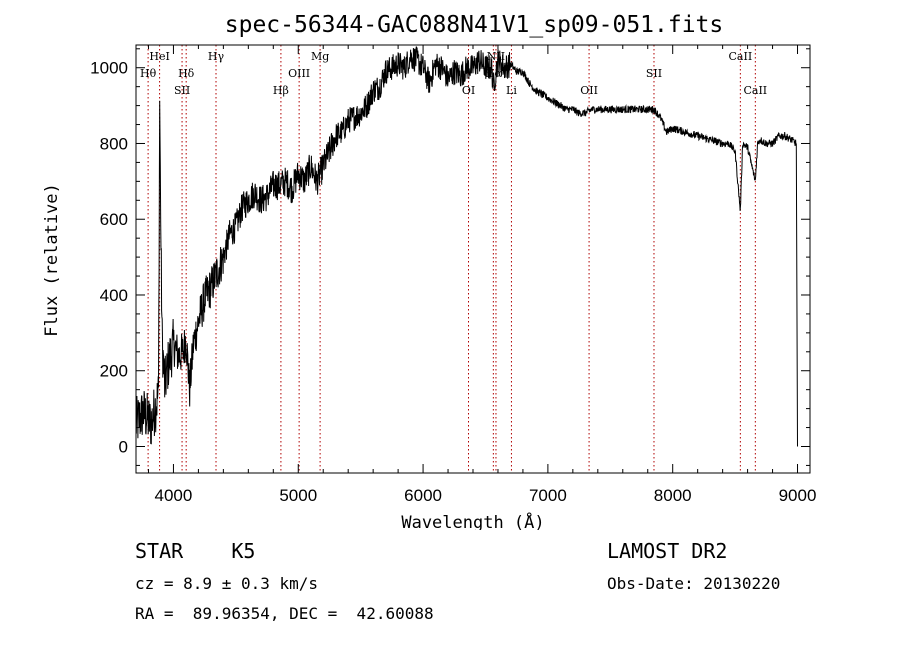 The height and width of the screenshot is (649, 900). Describe the element at coordinates (468, 90) in the screenshot. I see `line-label: OI` at that location.